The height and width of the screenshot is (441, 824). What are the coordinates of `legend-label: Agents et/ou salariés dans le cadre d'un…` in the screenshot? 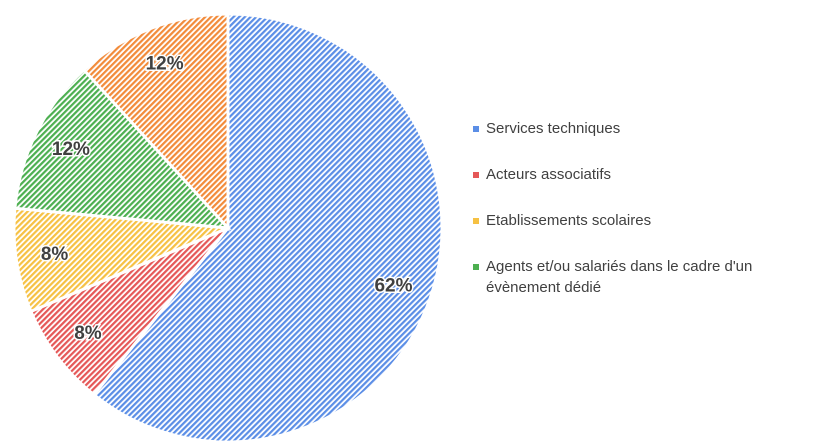 It's located at (619, 277).